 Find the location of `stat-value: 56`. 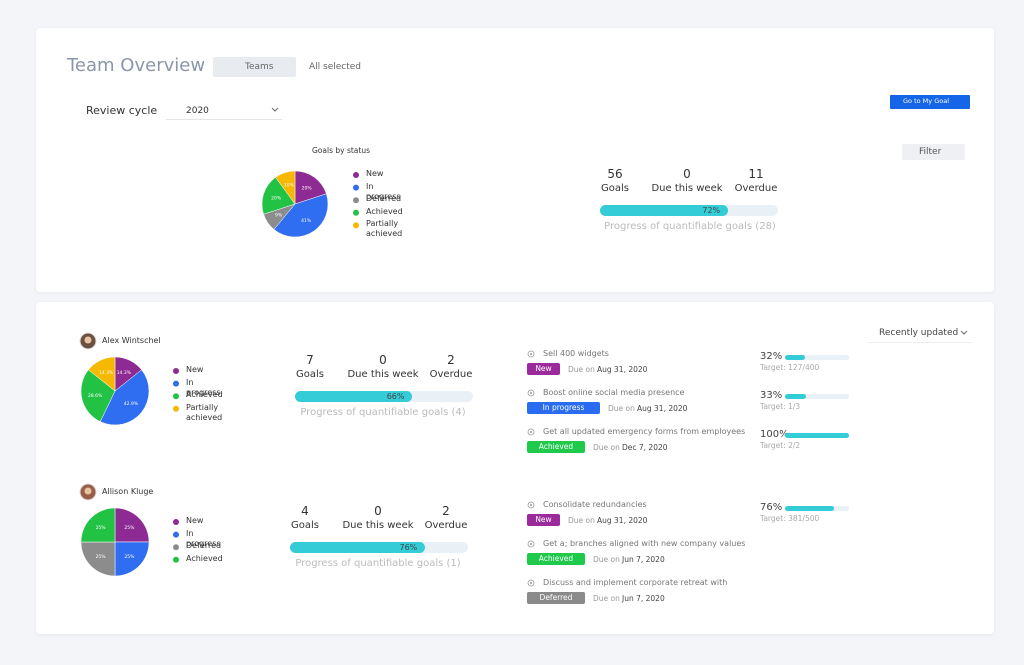

stat-value: 56 is located at coordinates (615, 174).